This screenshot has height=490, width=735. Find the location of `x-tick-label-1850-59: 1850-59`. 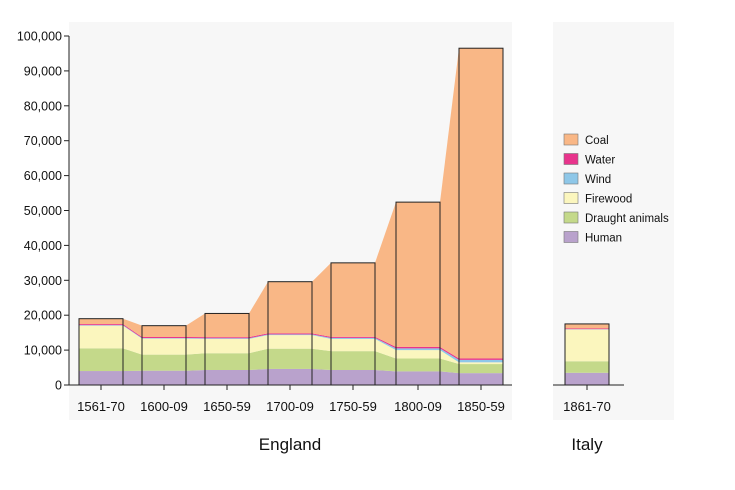

x-tick-label-1850-59: 1850-59 is located at coordinates (481, 406).